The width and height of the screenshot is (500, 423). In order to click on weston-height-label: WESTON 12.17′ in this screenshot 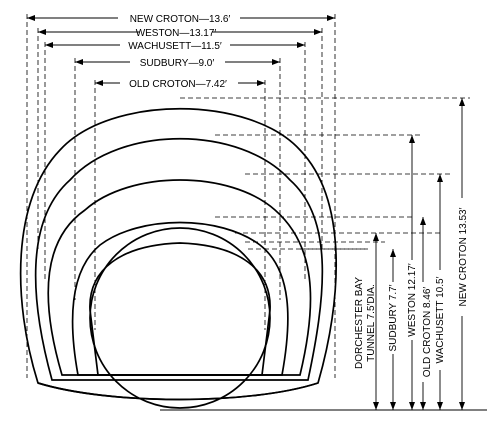, I will do `click(412, 300)`.